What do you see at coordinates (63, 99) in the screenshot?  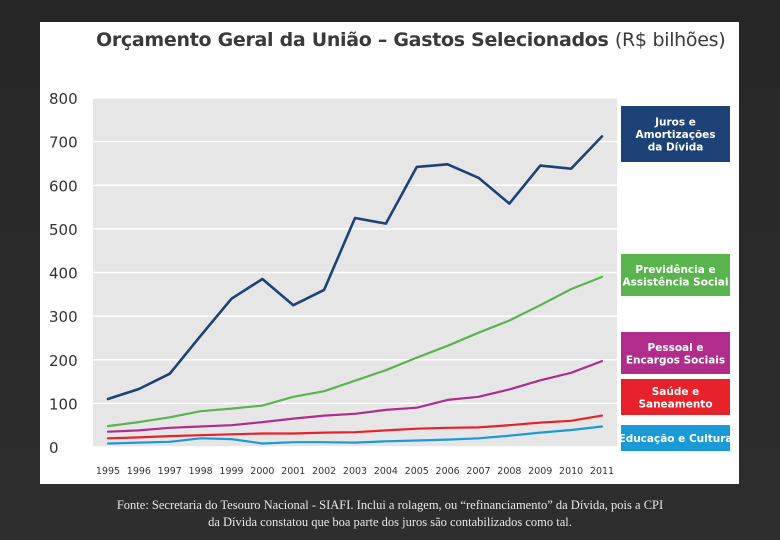 I see `y-tick-label: 800` at bounding box center [63, 99].